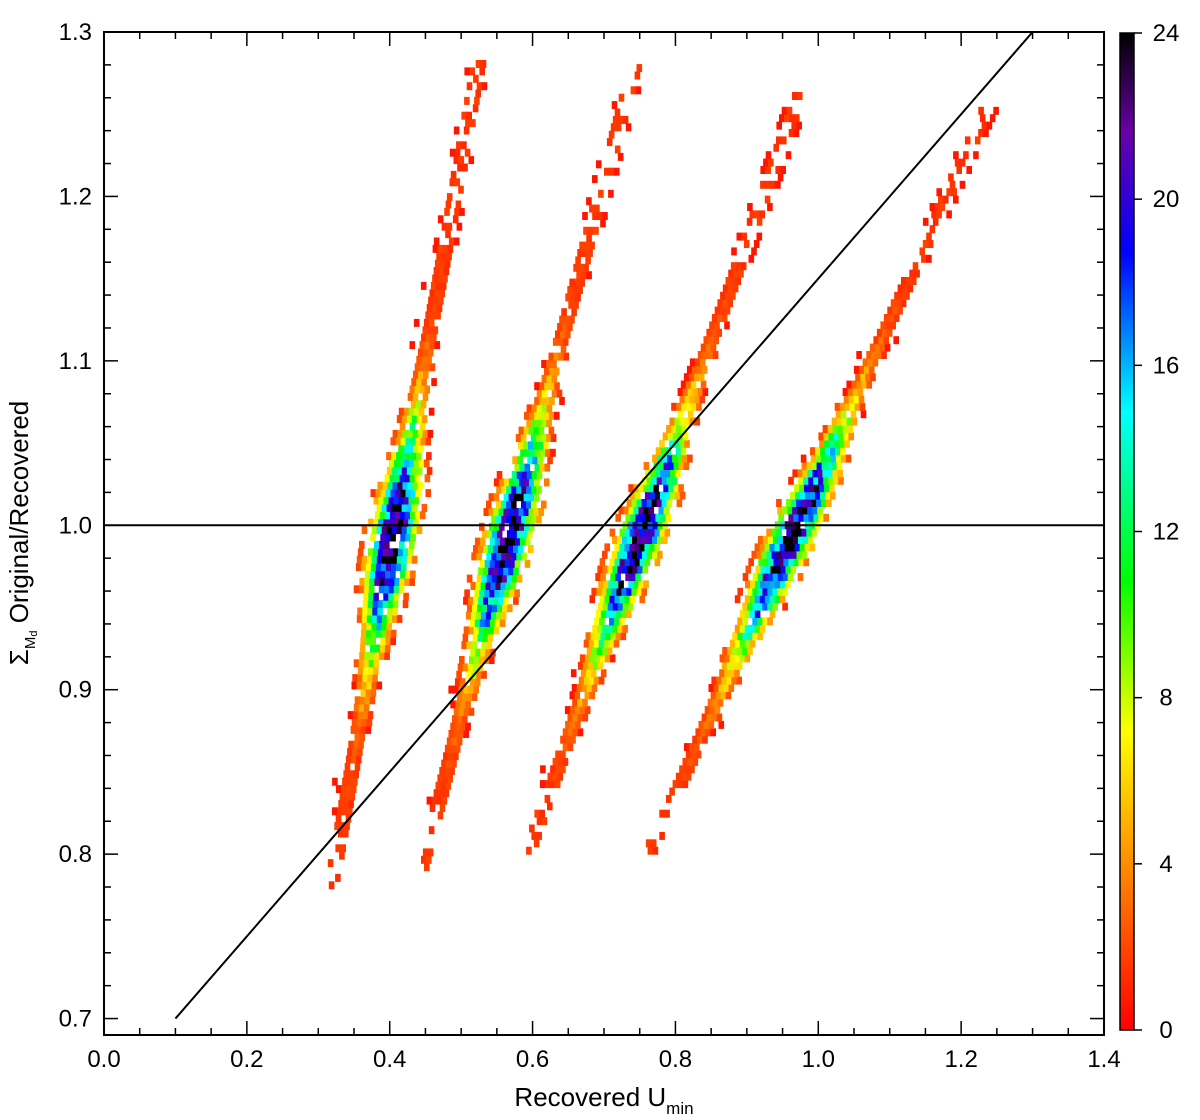  I want to click on x-tick-label: 0.8, so click(675, 1059).